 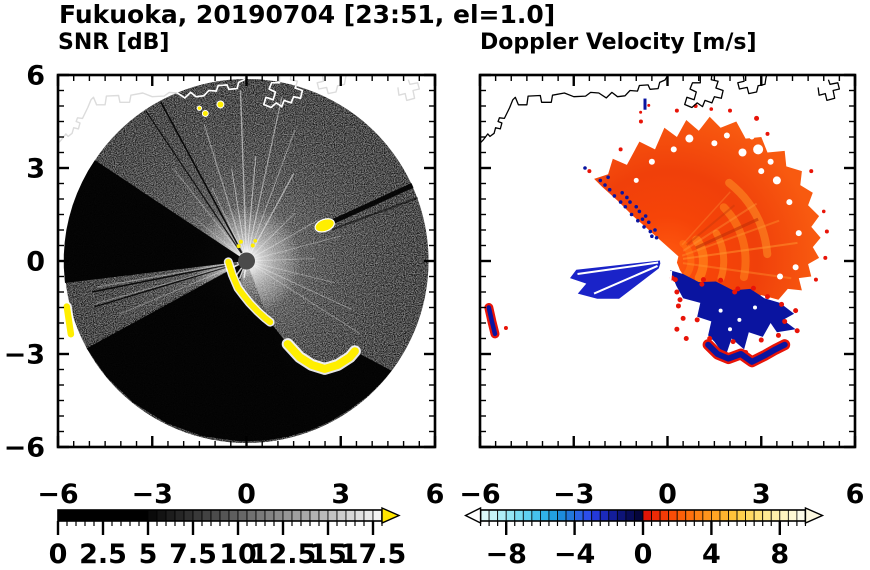 What do you see at coordinates (35, 169) in the screenshot?
I see `y-tick-label: 3` at bounding box center [35, 169].